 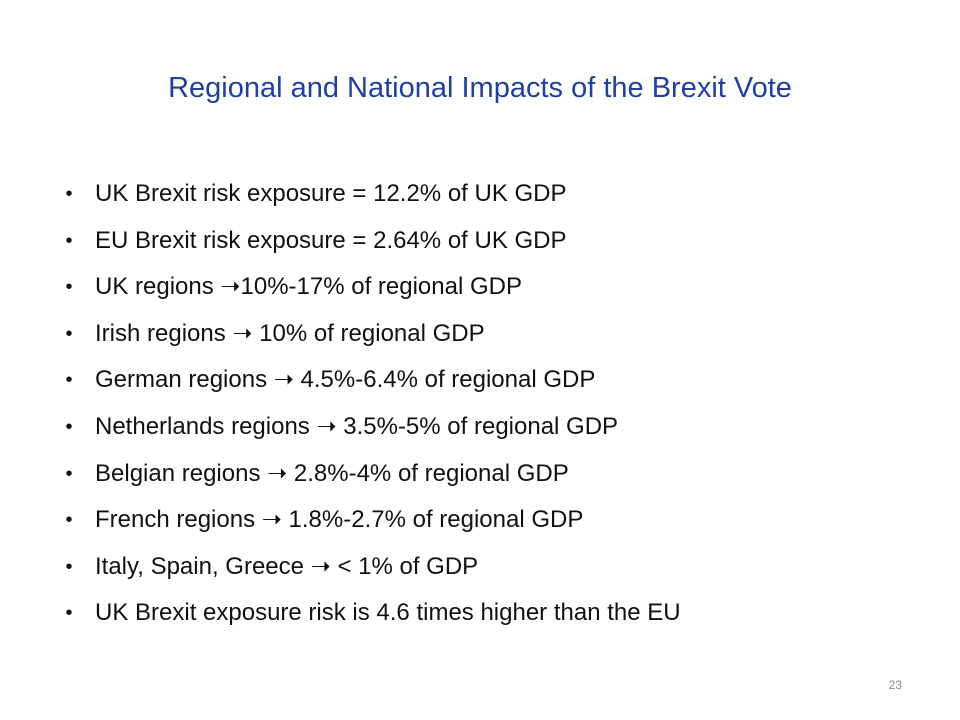 What do you see at coordinates (492, 334) in the screenshot?
I see `bullet-item: • Irish regions ➝ 10% of regional GDP` at bounding box center [492, 334].